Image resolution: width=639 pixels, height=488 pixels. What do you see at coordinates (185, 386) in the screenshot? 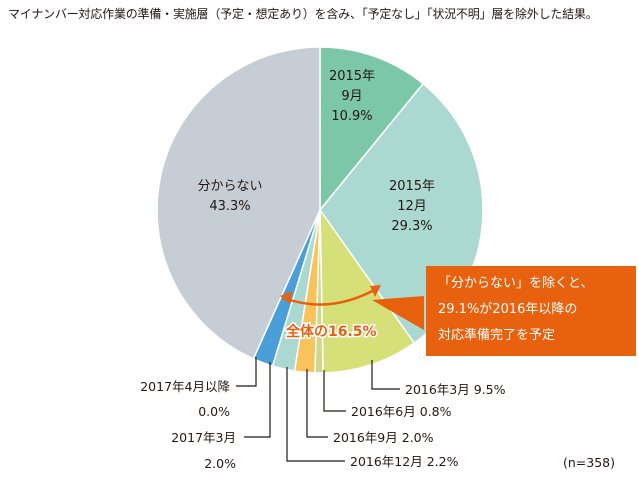
I see `leader-label-s2017-4: 2017年4月以降` at bounding box center [185, 386].